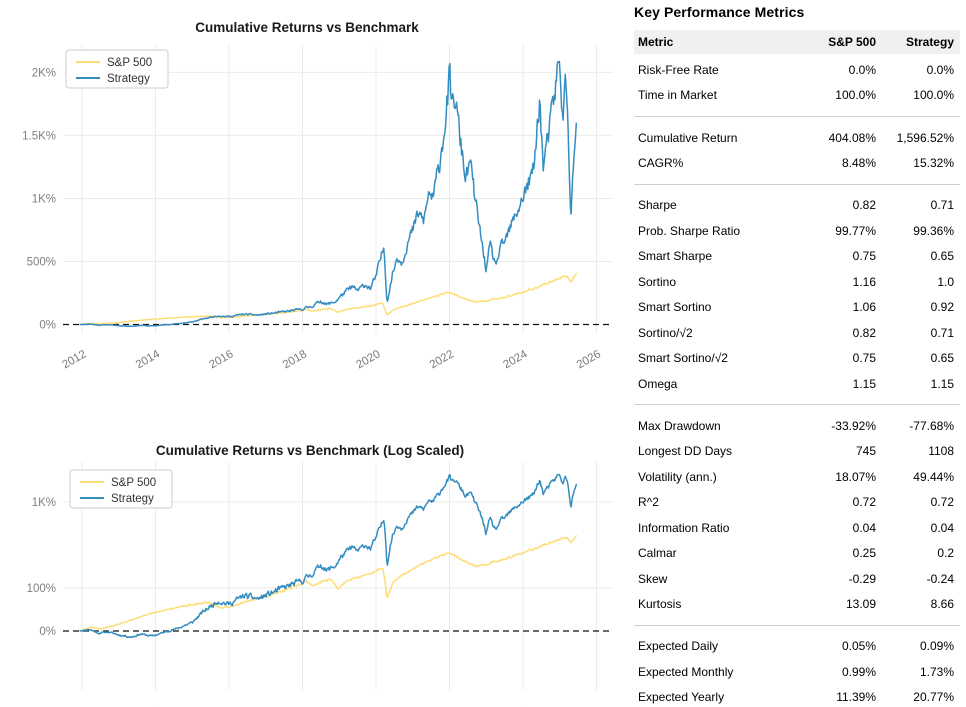  What do you see at coordinates (862, 69) in the screenshot?
I see `metric-value-sp500: 0.0%` at bounding box center [862, 69].